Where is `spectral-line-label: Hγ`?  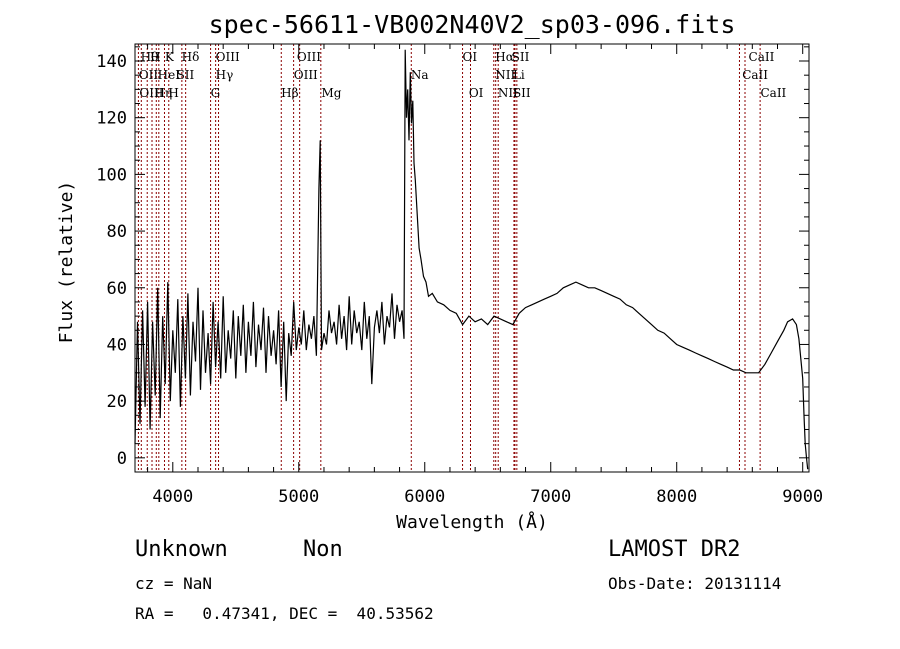
spectral-line-label: Hγ is located at coordinates (225, 75).